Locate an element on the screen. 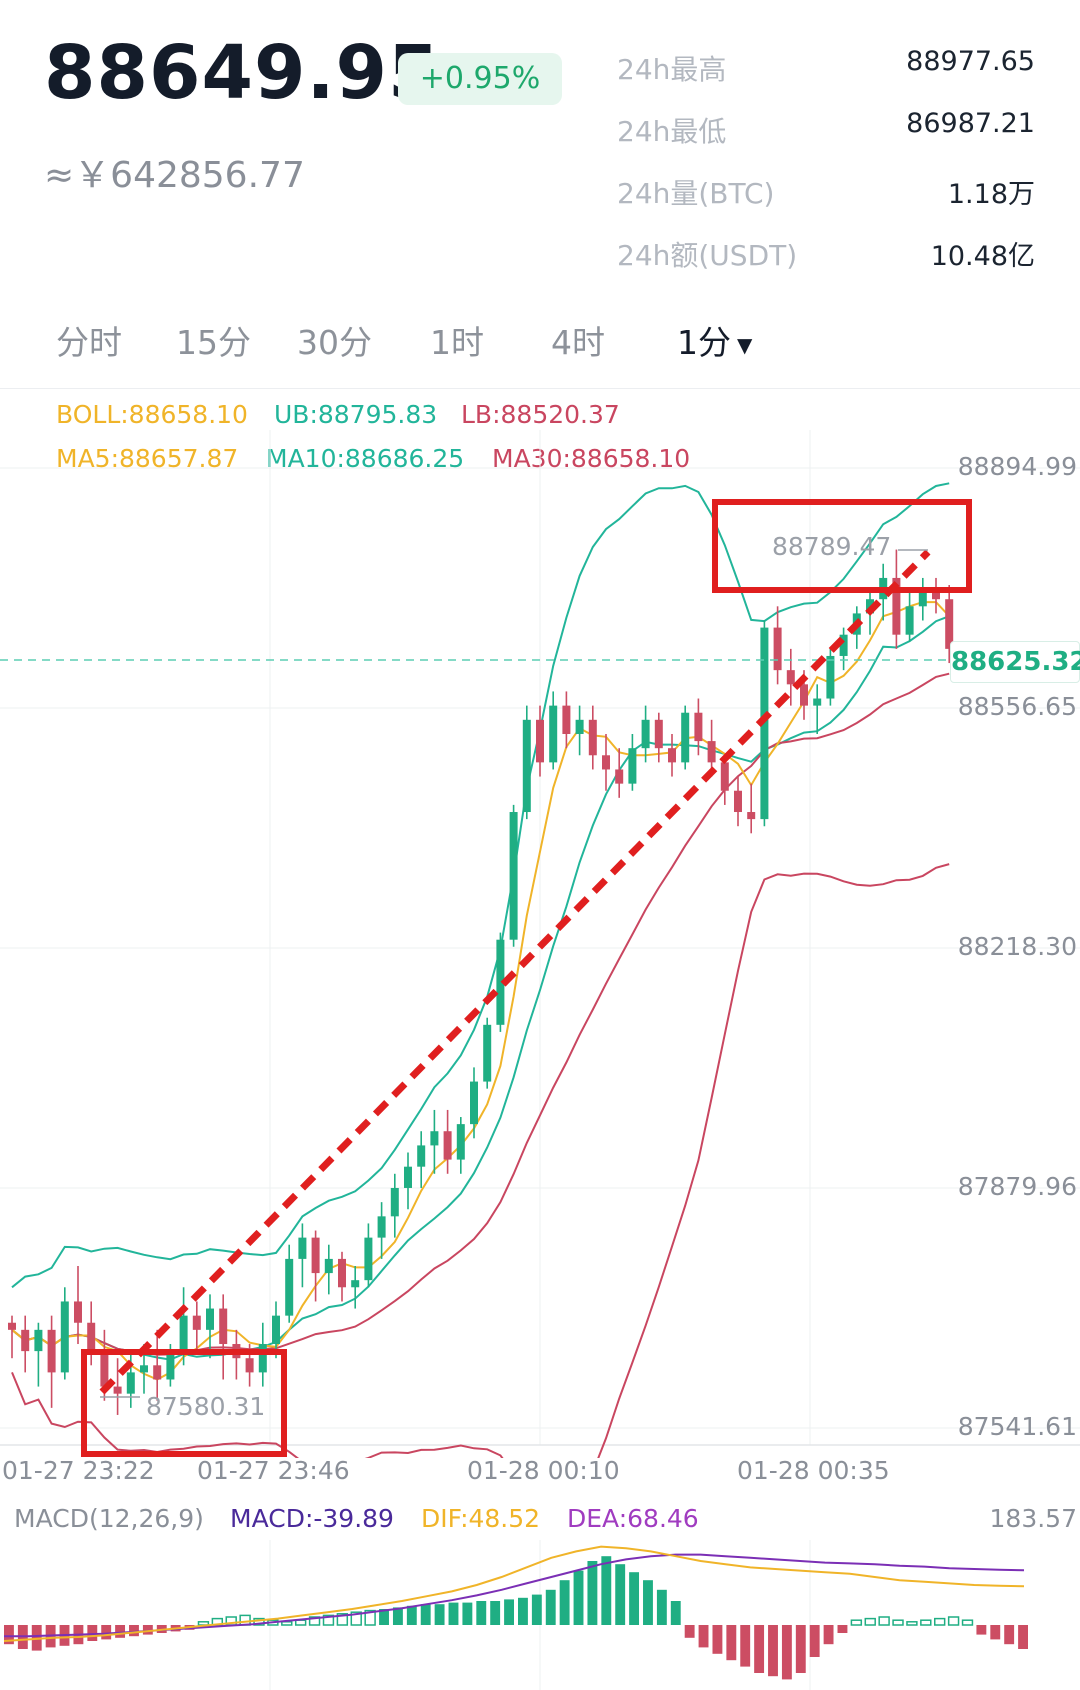  high-annotation-box is located at coordinates (842, 546).